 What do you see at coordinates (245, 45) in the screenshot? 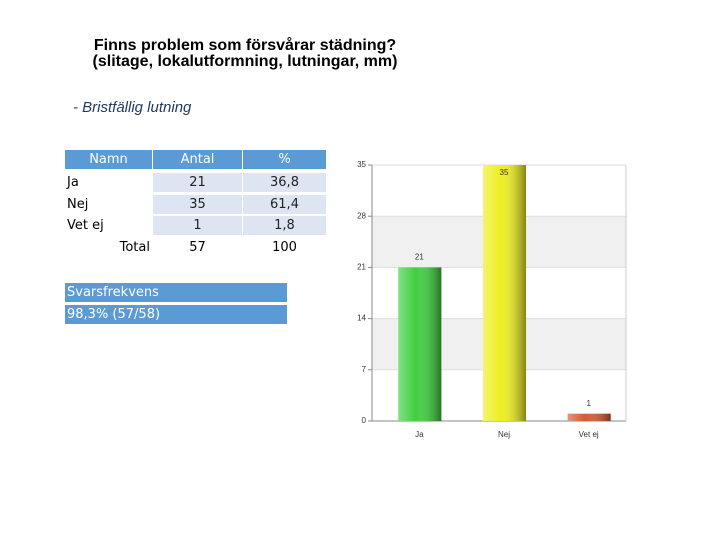
I see `title-line: Finns problem som försvårar städning?` at bounding box center [245, 45].